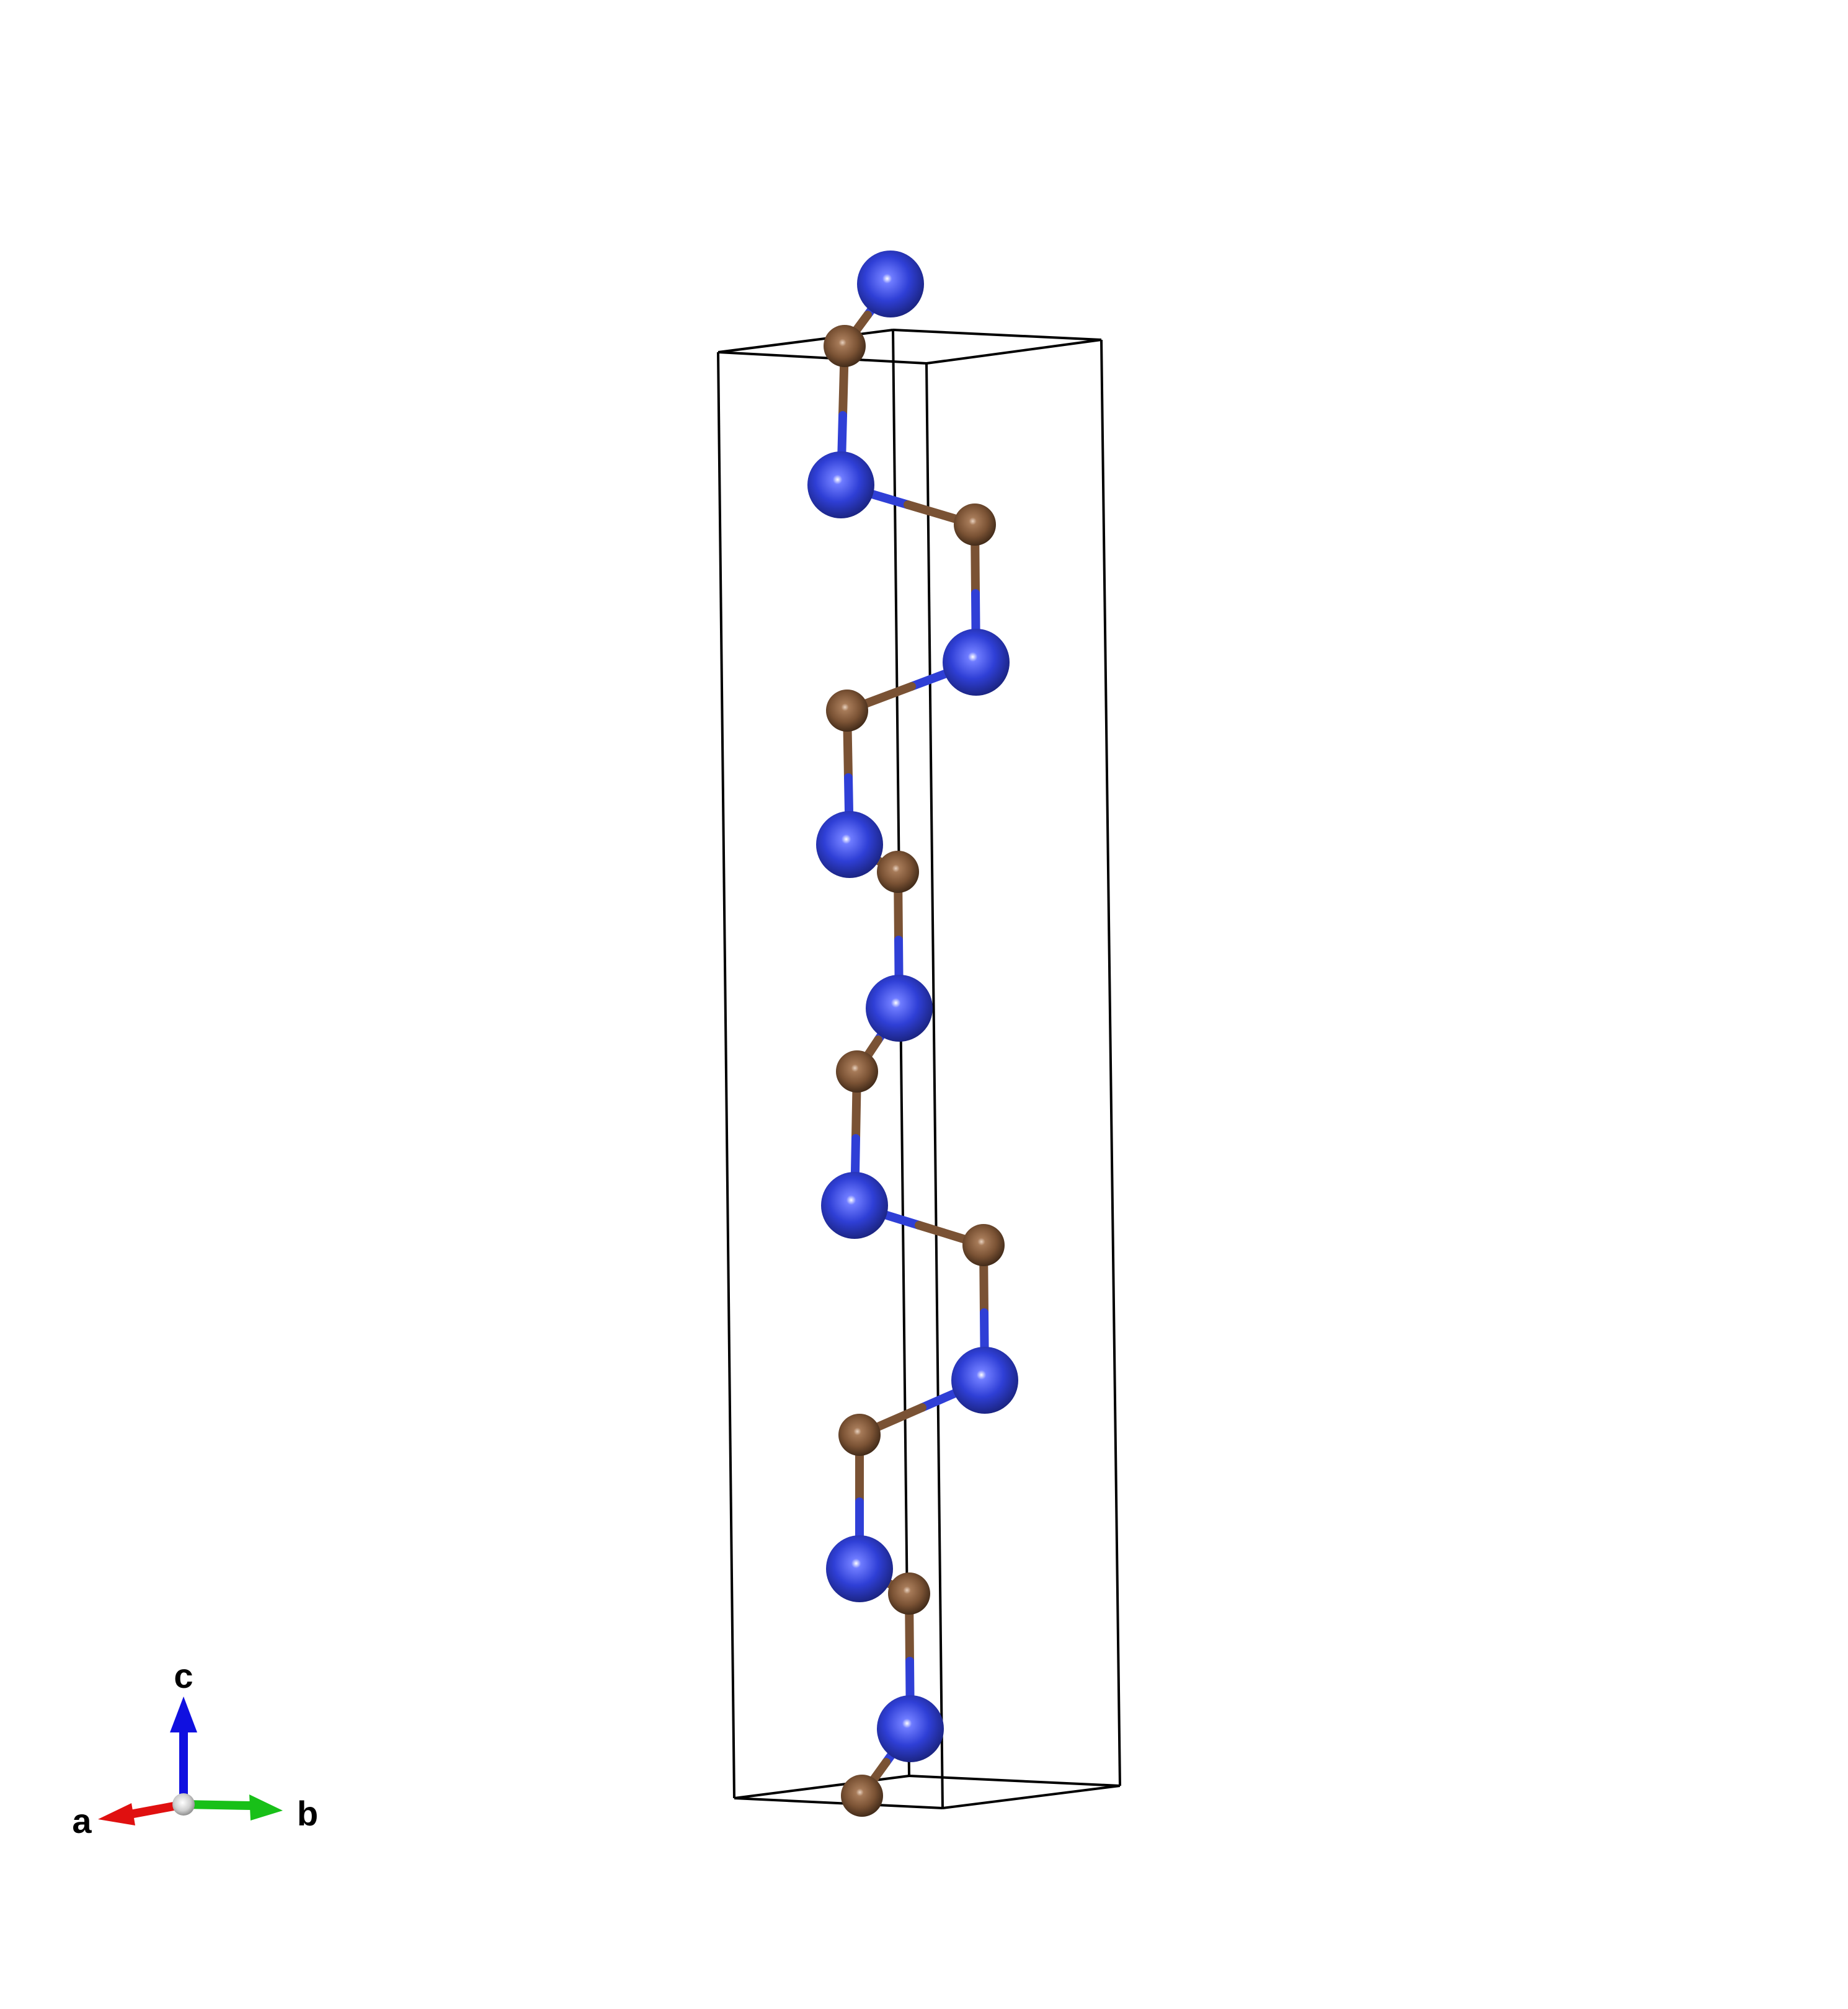 Image resolution: width=1848 pixels, height=2009 pixels. Describe the element at coordinates (82, 1820) in the screenshot. I see `a-axis-label: a` at that location.